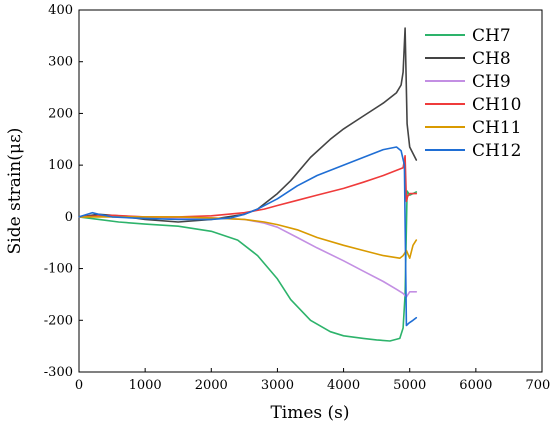 Image resolution: width=550 pixels, height=430 pixels. What do you see at coordinates (537, 385) in the screenshot?
I see `x-tick-label: 7000` at bounding box center [537, 385].